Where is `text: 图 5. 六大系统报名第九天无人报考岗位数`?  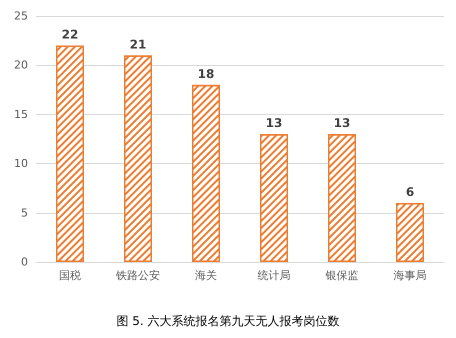
text: 图 5. 六大系统报名第九天无人报考岗位数 is located at coordinates (228, 321).